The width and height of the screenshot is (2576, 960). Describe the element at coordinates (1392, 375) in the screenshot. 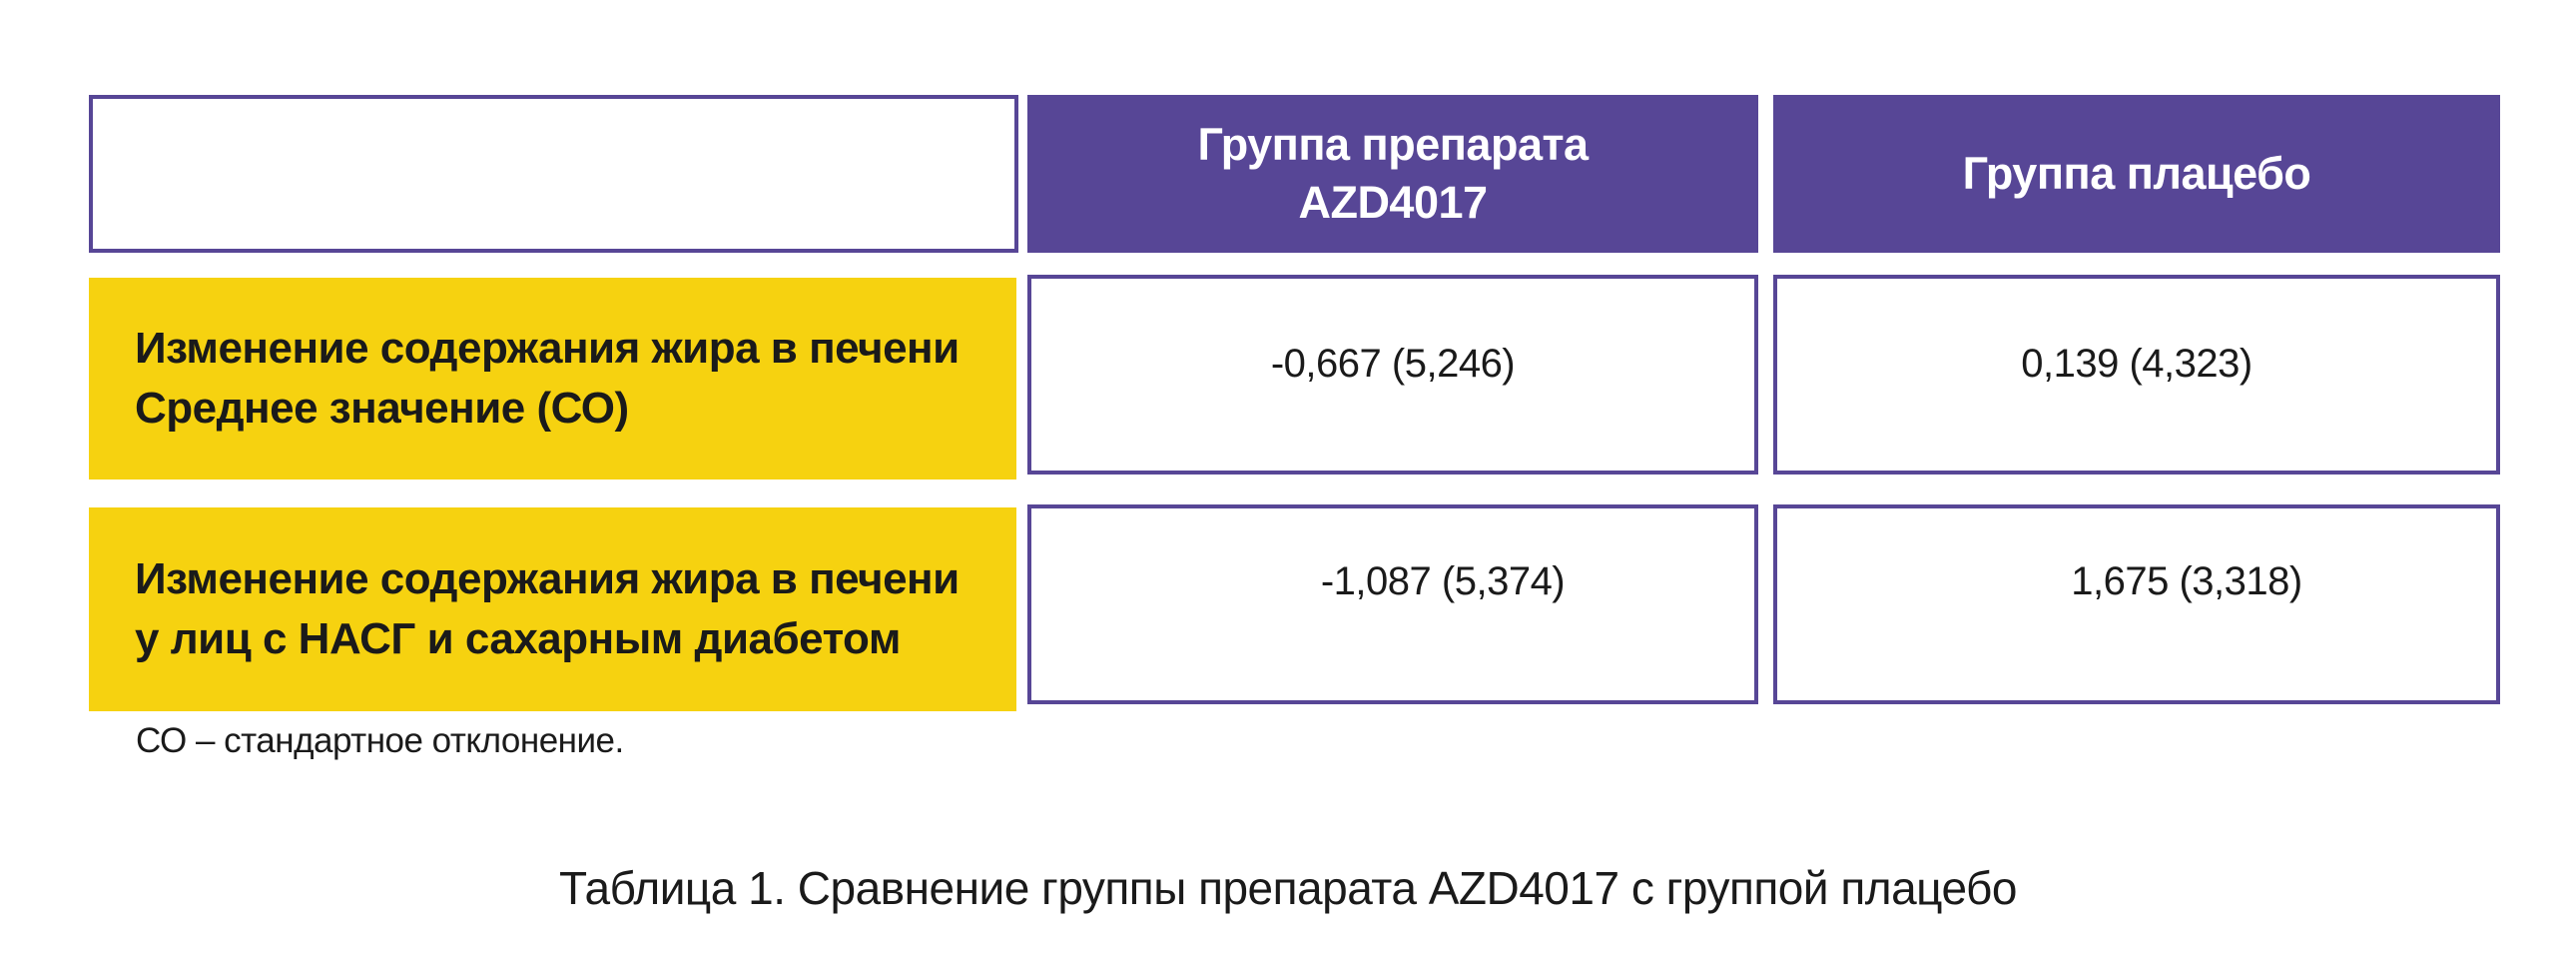

I see `cell-drug-liver-fat-mean: -0,667 (5,246)` at that location.